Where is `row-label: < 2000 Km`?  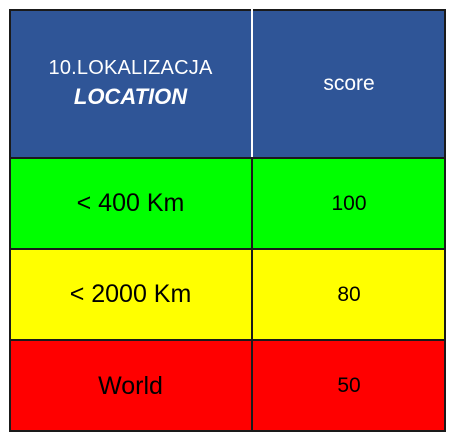 row-label: < 2000 Km is located at coordinates (130, 294).